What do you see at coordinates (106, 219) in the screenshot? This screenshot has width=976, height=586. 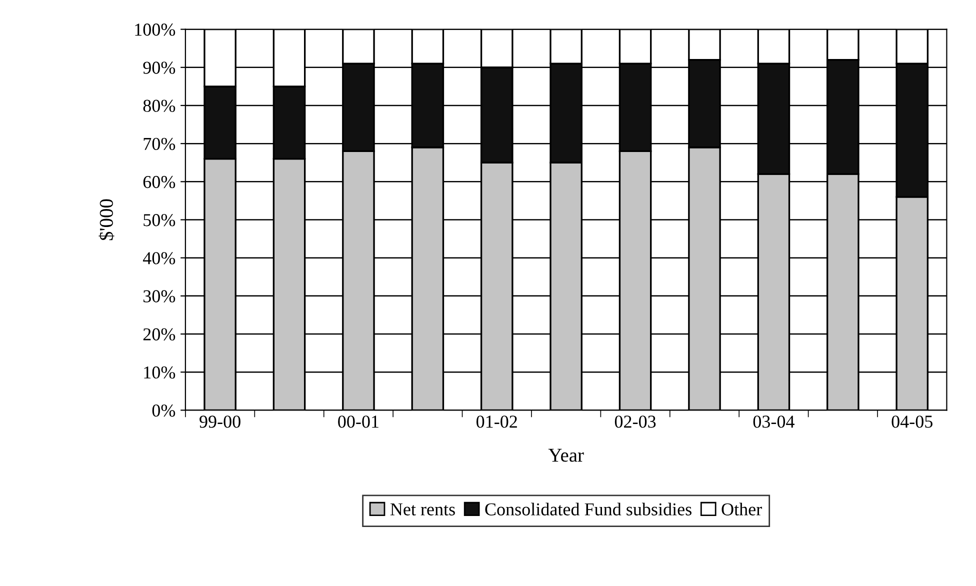 I see `y-axis-title: $'000` at bounding box center [106, 219].